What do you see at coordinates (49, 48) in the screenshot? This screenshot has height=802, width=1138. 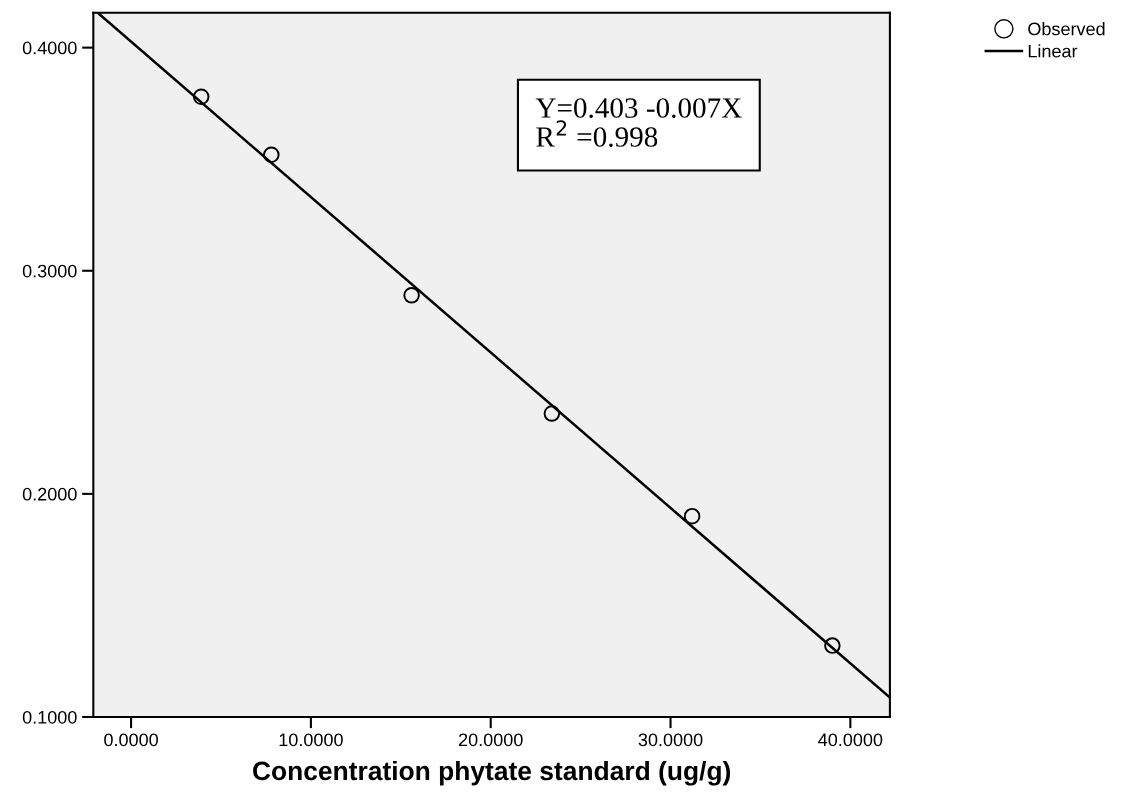 I see `y-tick-label: 0.4000` at bounding box center [49, 48].